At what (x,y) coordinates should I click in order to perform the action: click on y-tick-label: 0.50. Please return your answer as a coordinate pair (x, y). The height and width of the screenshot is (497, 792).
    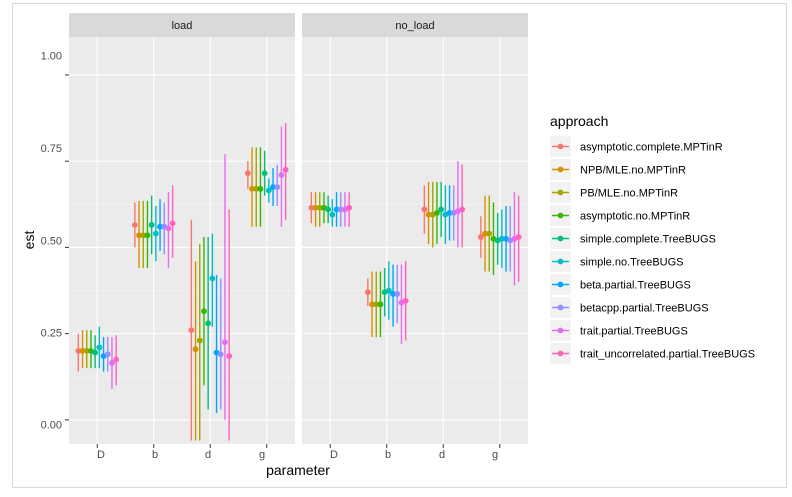
    Looking at the image, I should click on (51, 242).